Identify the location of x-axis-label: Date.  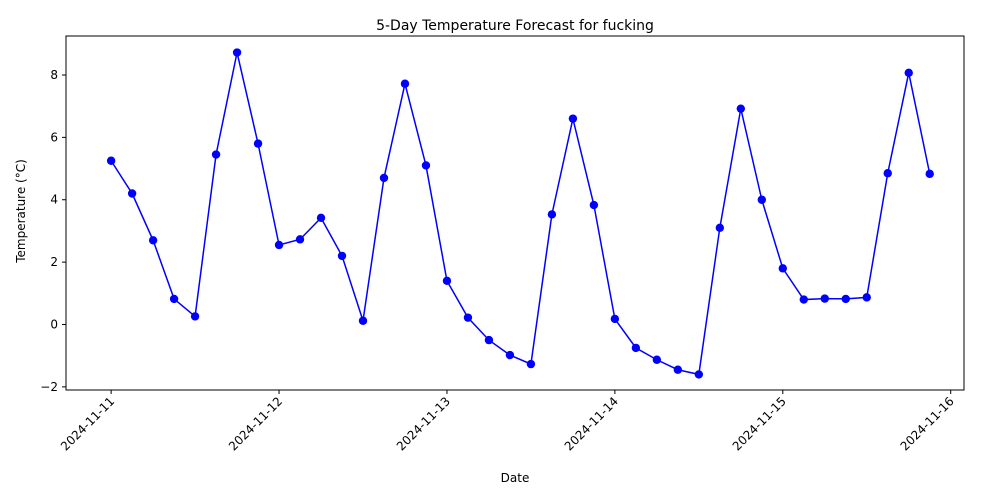
(515, 478).